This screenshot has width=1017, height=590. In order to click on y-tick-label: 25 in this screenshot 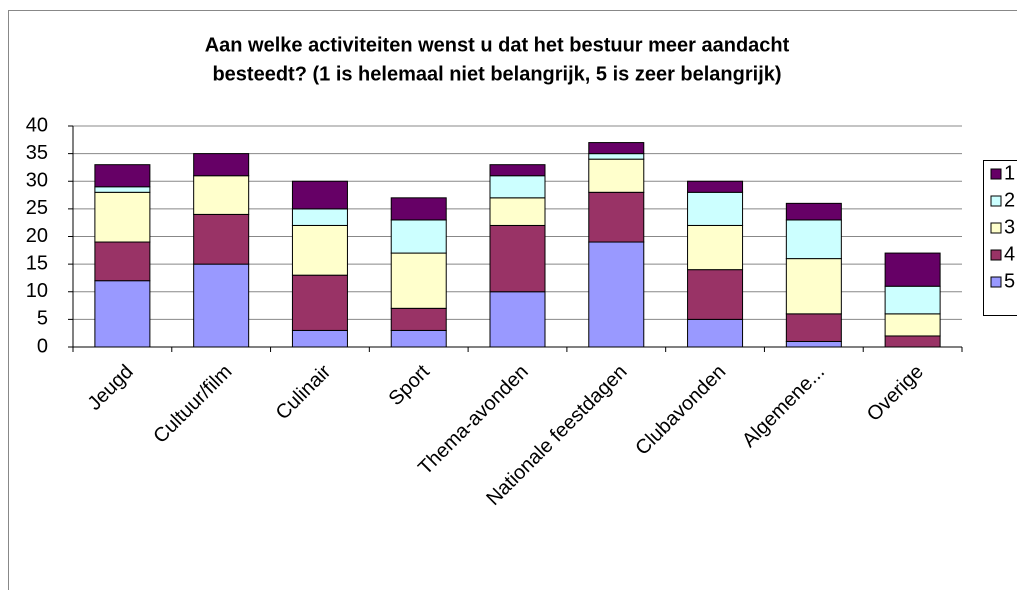, I will do `click(37, 208)`.